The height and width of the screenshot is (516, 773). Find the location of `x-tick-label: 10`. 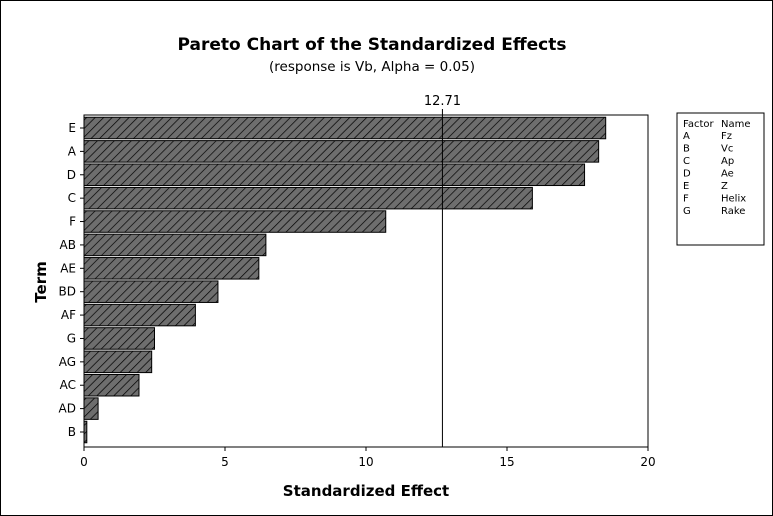

x-tick-label: 10 is located at coordinates (365, 462).